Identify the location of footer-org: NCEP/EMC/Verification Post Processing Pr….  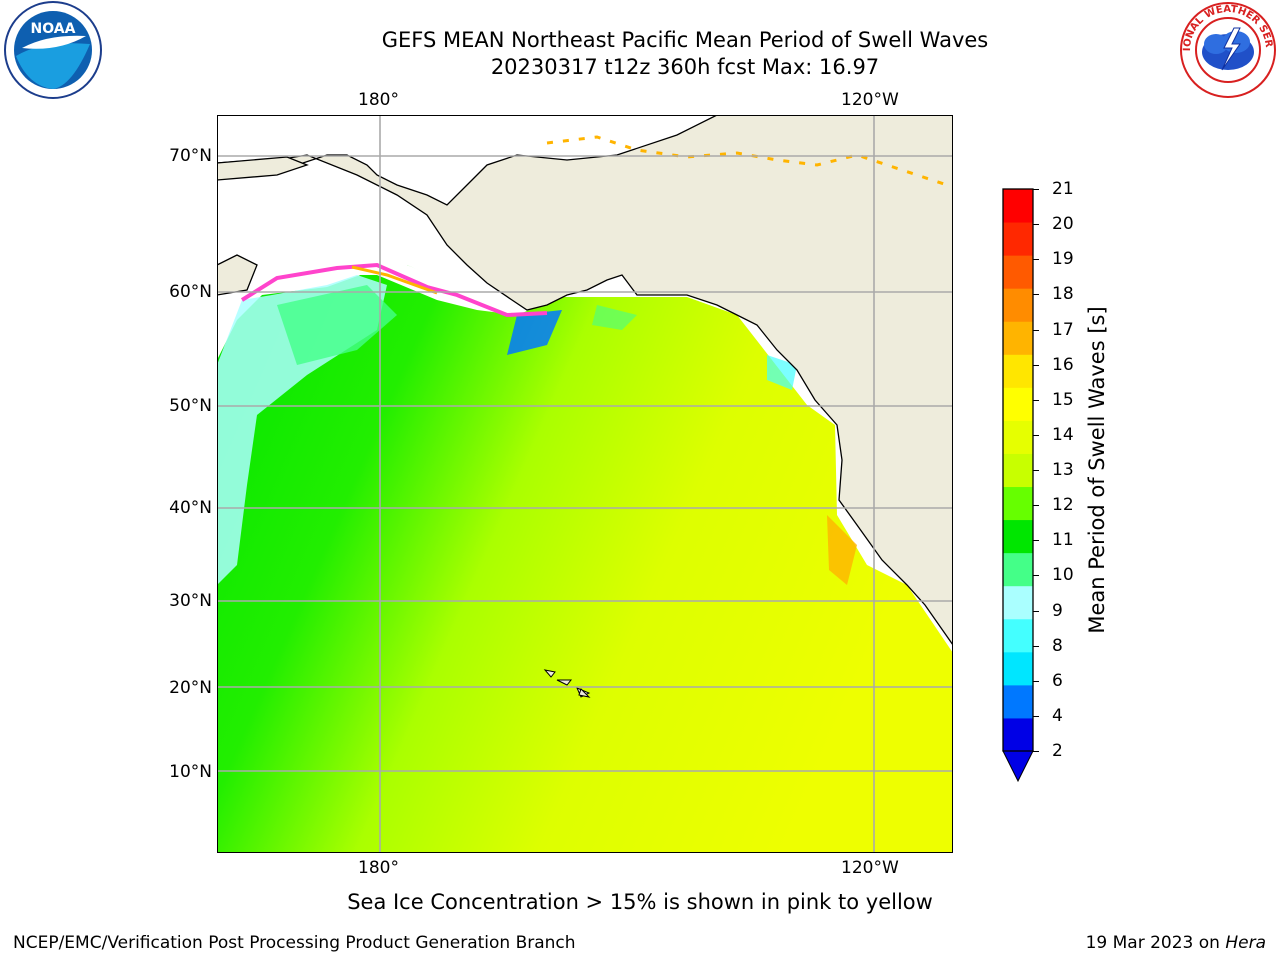
(294, 943).